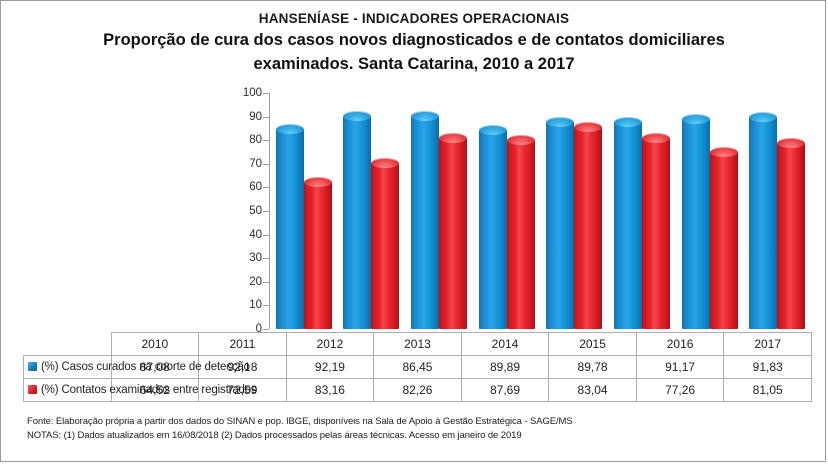 The image size is (828, 464). I want to click on bar-2016-series1, so click(695, 221).